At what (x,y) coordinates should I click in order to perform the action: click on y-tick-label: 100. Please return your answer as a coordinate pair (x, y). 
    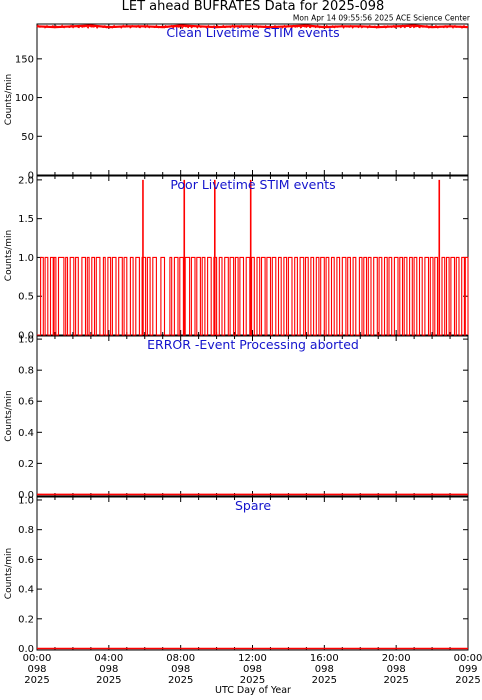
    Looking at the image, I should click on (24, 98).